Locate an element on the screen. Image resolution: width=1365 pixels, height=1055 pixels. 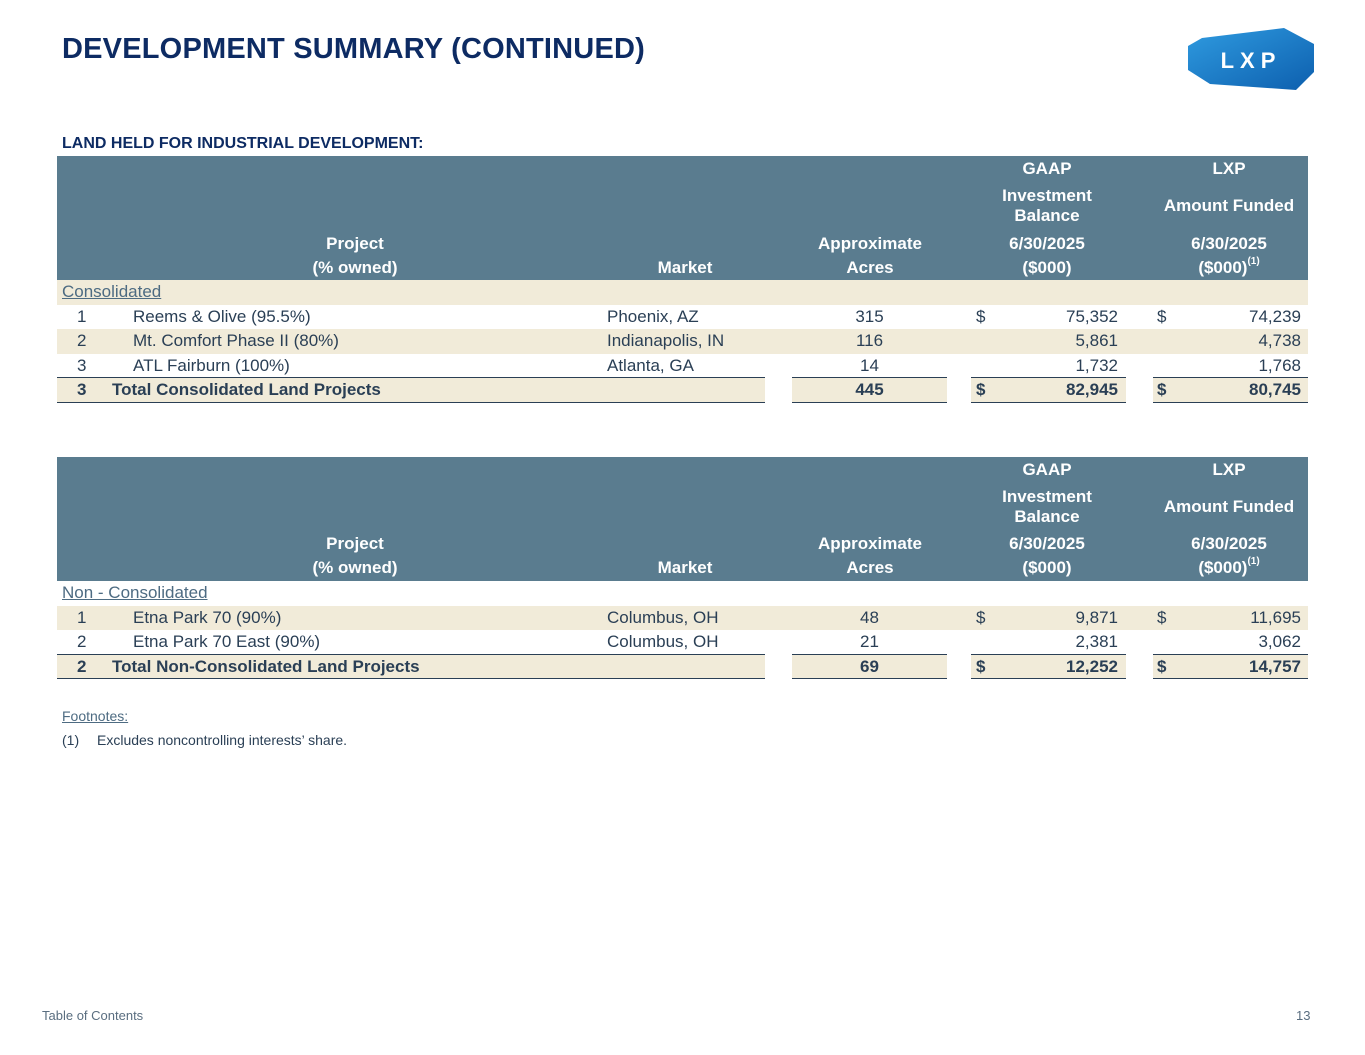
total-count: 3 is located at coordinates (82, 389).